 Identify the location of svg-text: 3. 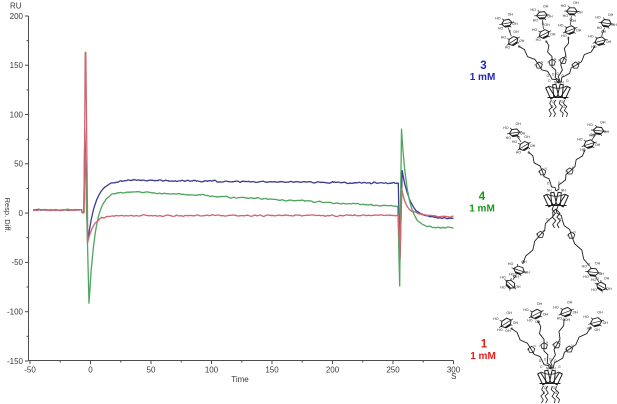
(483, 66).